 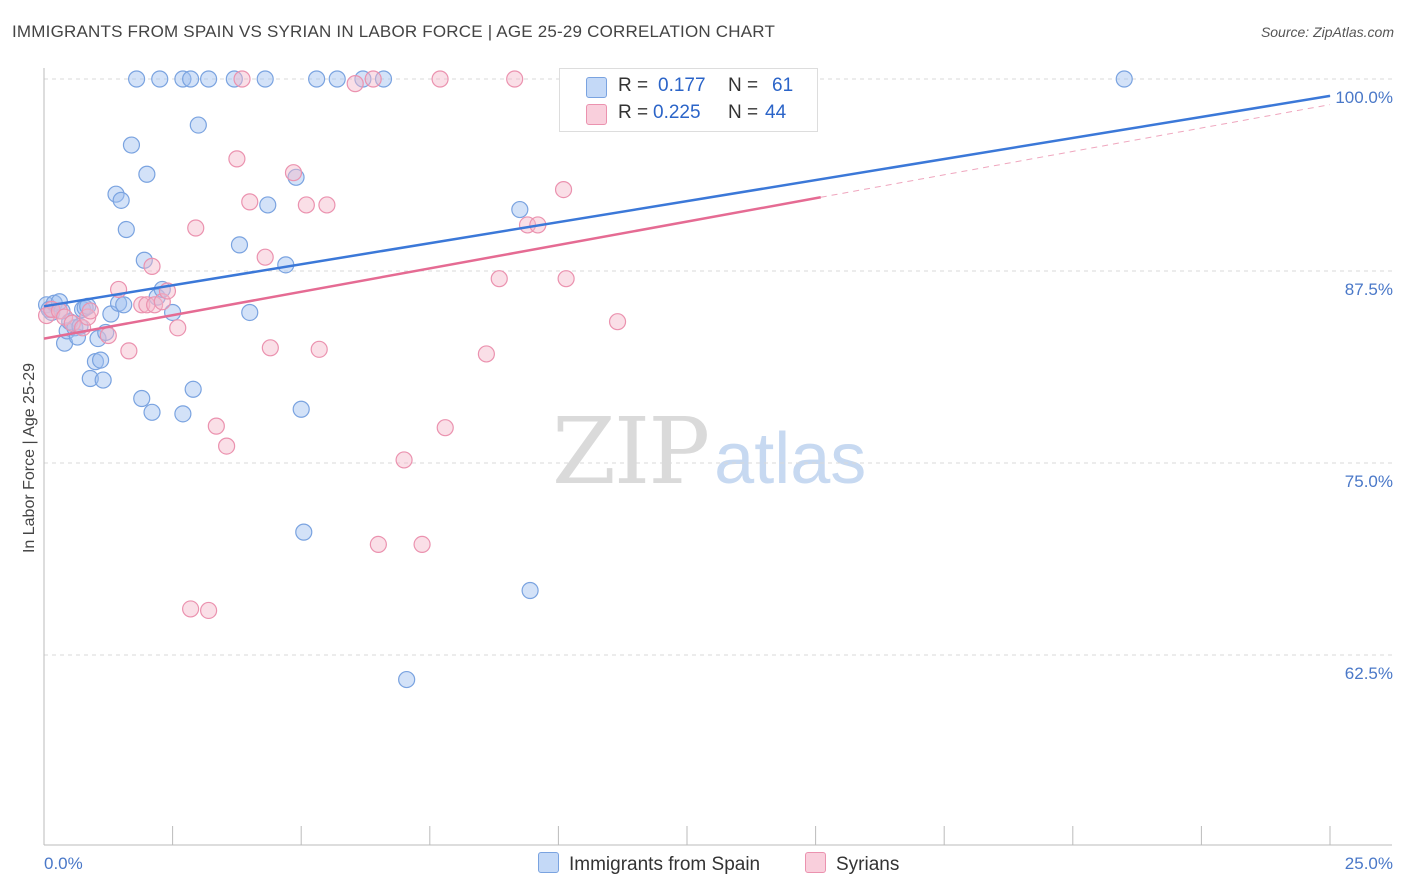 What do you see at coordinates (868, 864) in the screenshot?
I see `legend-label-syrians: Syrians` at bounding box center [868, 864].